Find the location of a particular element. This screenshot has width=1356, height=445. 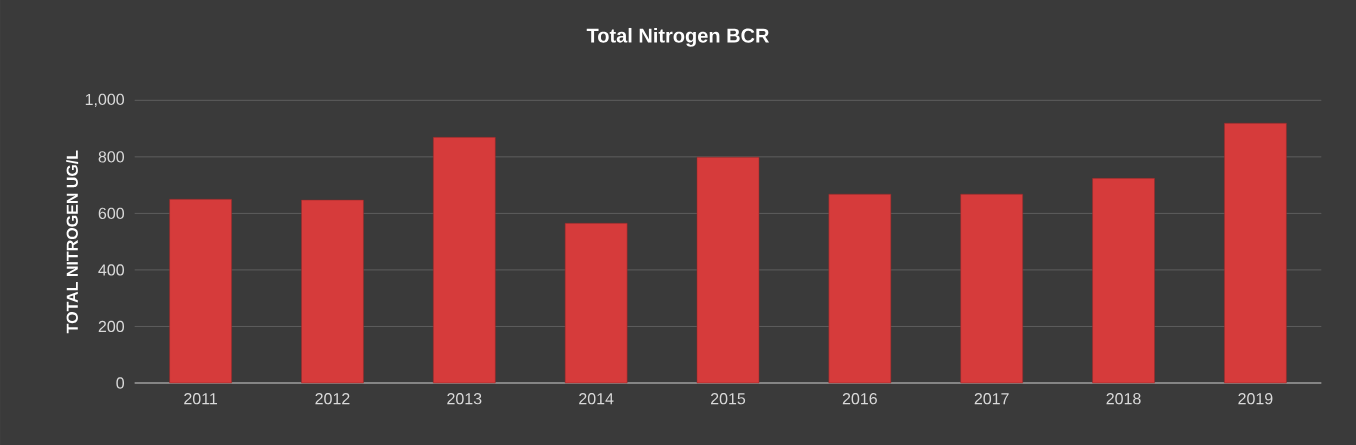

x-tick-label: 2019 is located at coordinates (1255, 399).